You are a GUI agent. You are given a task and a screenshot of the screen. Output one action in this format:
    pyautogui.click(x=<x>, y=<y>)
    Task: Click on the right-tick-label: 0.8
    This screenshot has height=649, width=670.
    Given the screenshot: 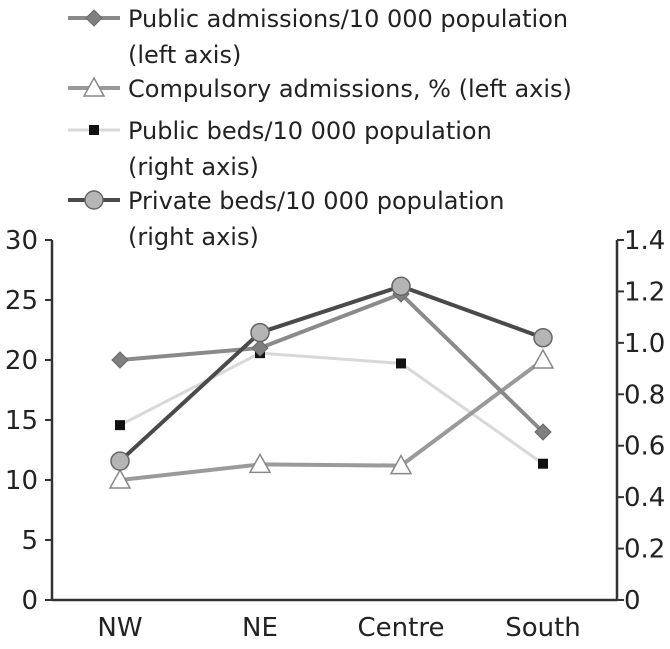 What is the action you would take?
    pyautogui.click(x=644, y=395)
    